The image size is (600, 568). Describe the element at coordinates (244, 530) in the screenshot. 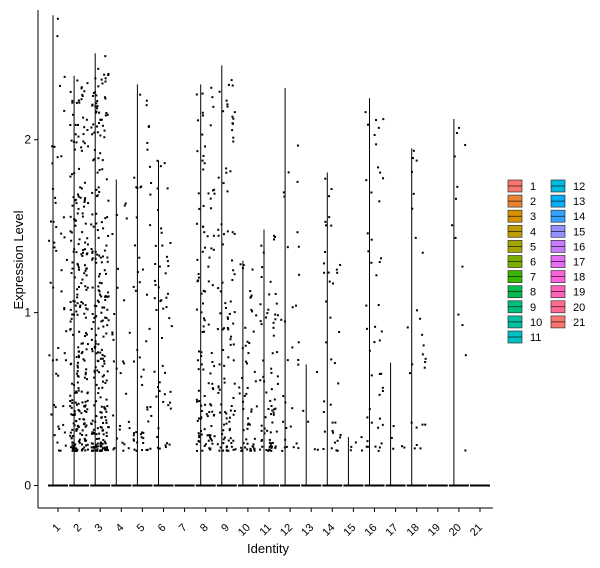

I see `x-tick-label-10: 10` at that location.